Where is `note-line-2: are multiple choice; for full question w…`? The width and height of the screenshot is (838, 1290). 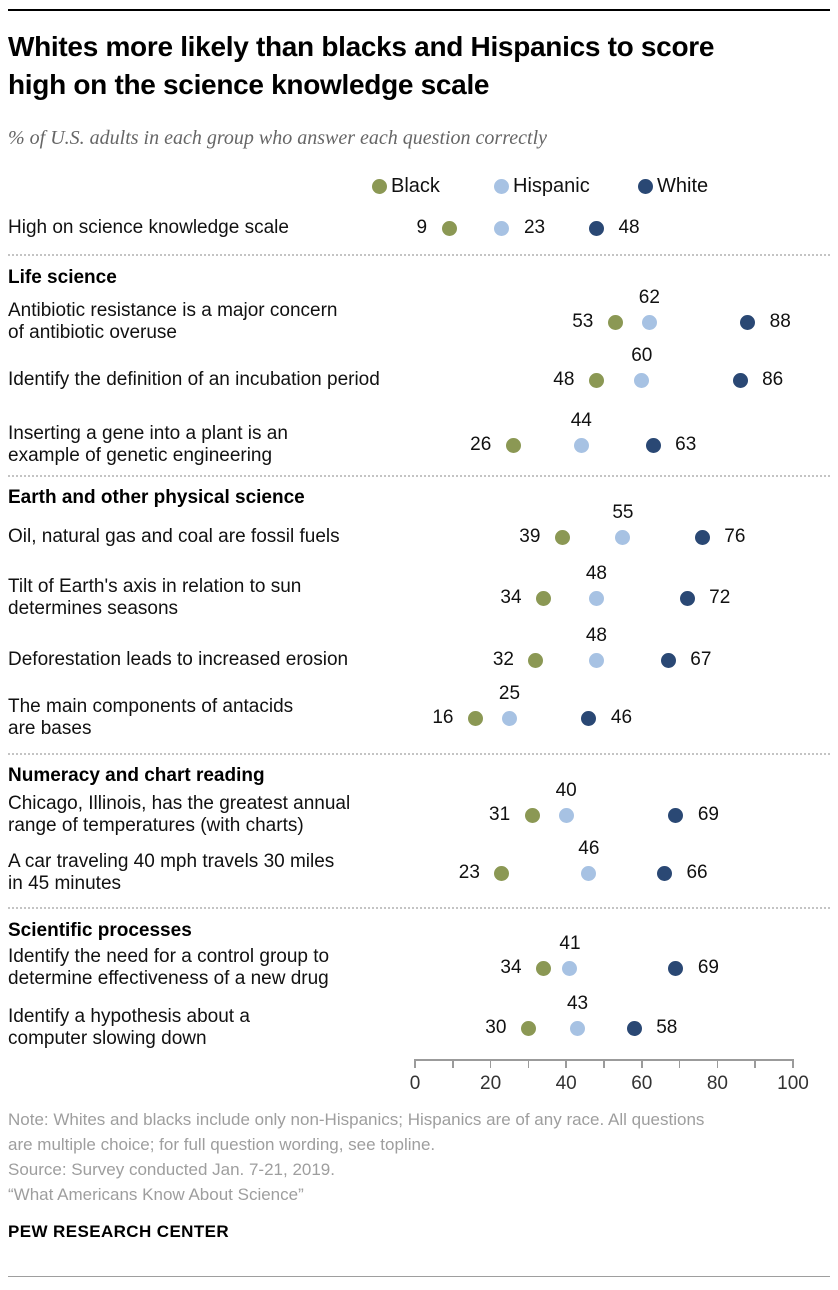
note-line-2: are multiple choice; for full question w… is located at coordinates (222, 1144).